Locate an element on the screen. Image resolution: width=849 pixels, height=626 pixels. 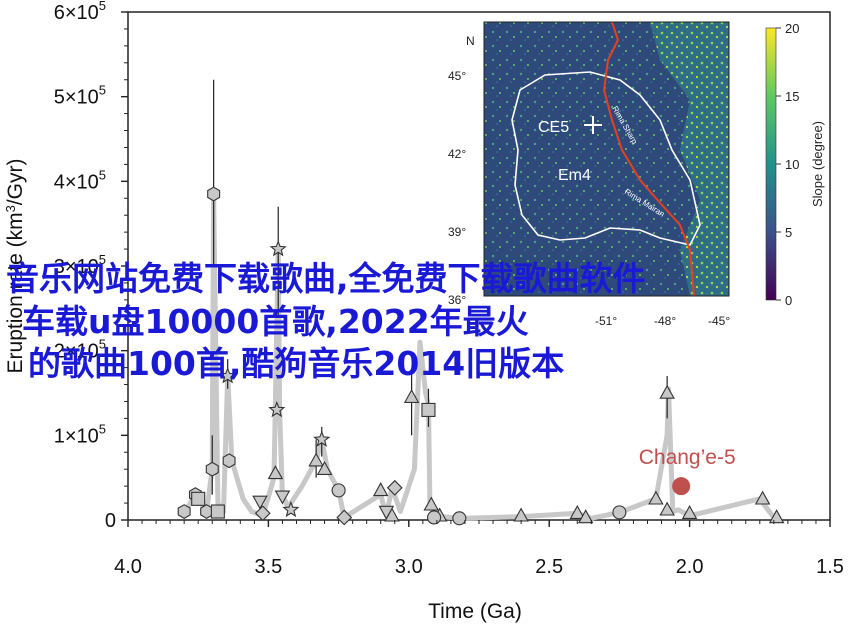
y-tick-mantissa-2: 2×10 is located at coordinates (76, 352).